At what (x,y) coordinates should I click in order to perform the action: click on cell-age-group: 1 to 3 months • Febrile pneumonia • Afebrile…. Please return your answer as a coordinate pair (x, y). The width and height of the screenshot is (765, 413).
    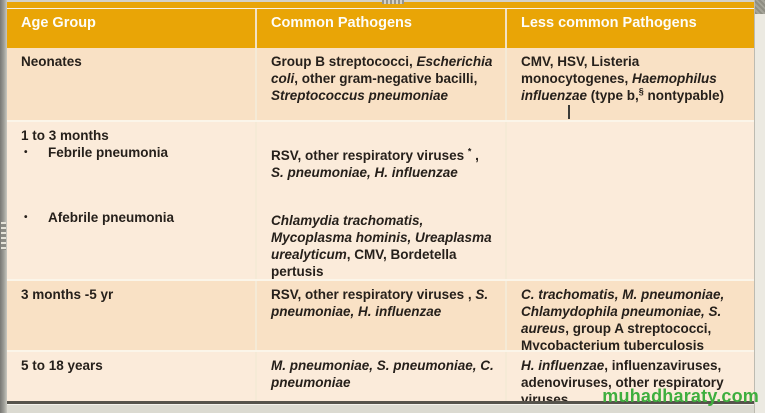
    Looking at the image, I should click on (131, 200).